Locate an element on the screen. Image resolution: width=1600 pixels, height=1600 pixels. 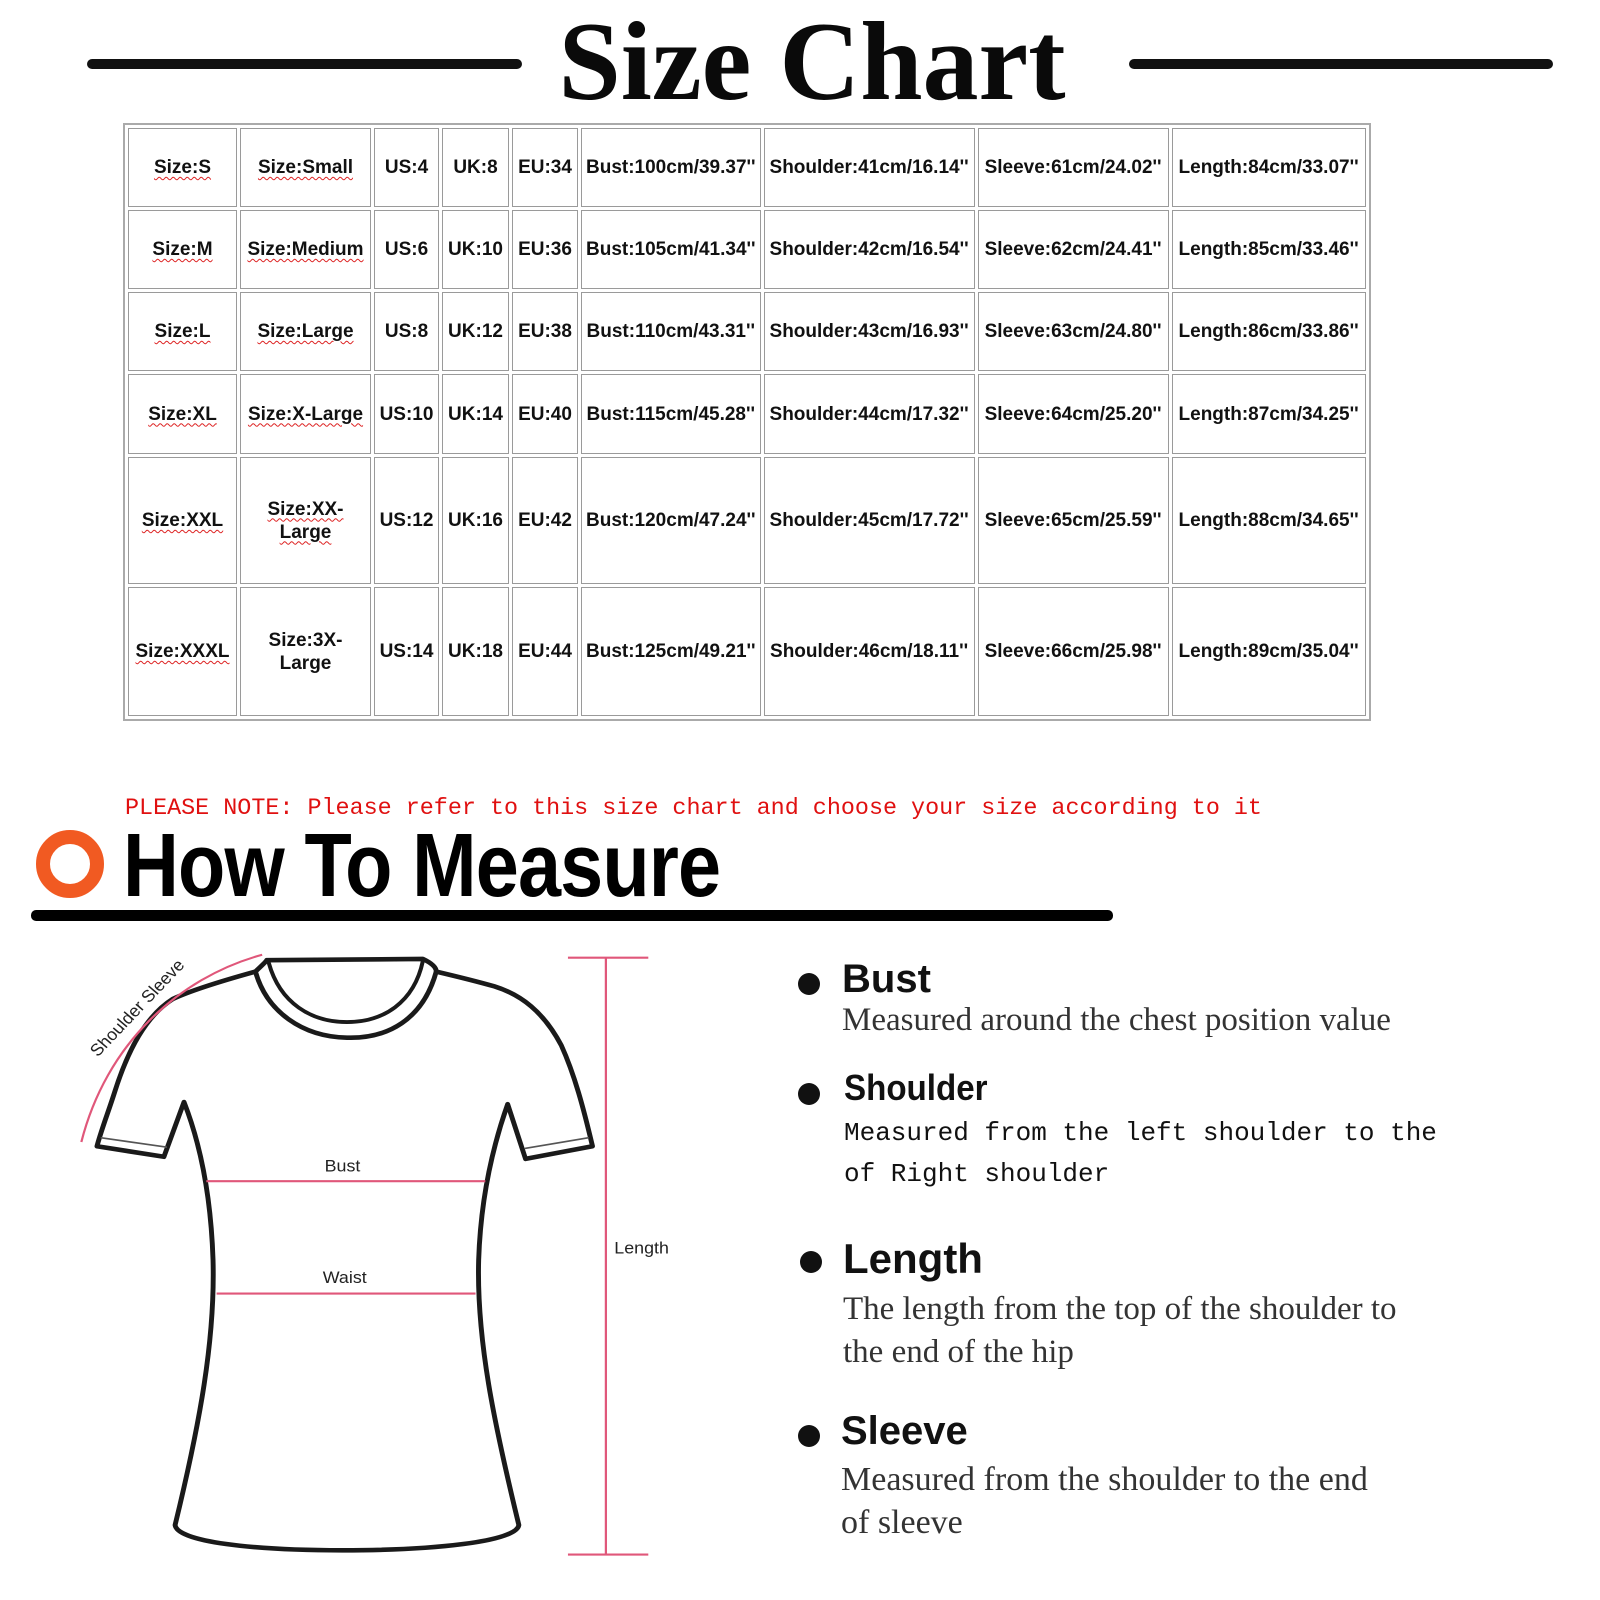
eu-size-value: EU:34 is located at coordinates (545, 167).